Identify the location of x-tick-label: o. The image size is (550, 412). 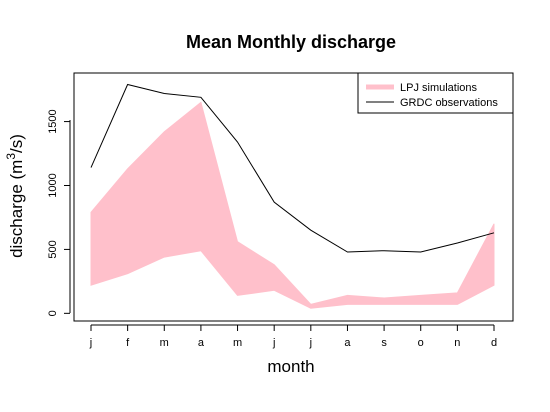
(421, 343).